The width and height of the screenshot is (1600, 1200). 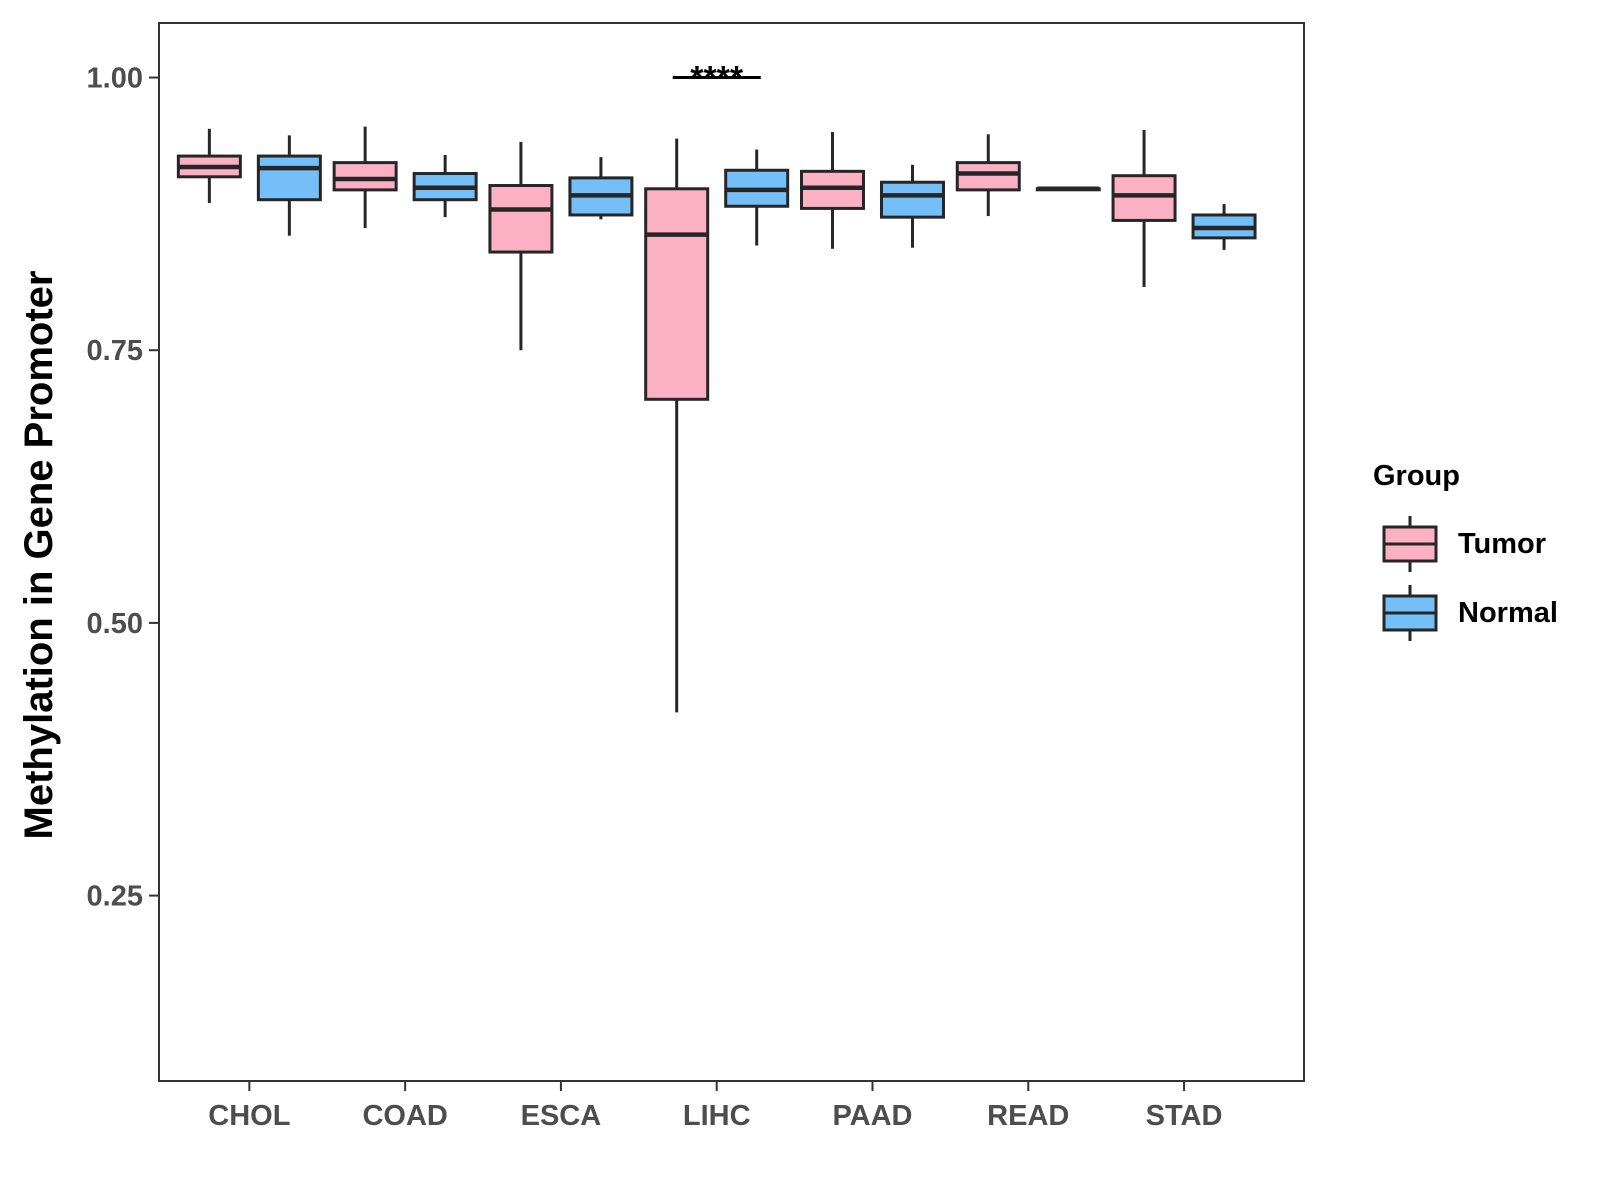 What do you see at coordinates (872, 1116) in the screenshot?
I see `x-tick-label: PAAD` at bounding box center [872, 1116].